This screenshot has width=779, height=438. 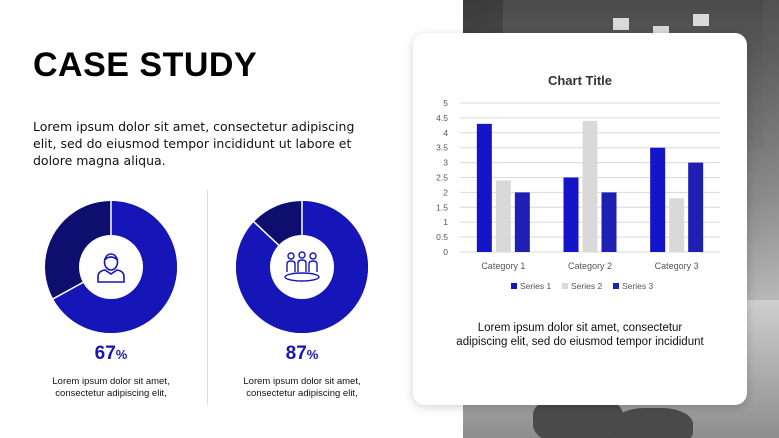 I want to click on stat-value-2: 87%, so click(x=302, y=353).